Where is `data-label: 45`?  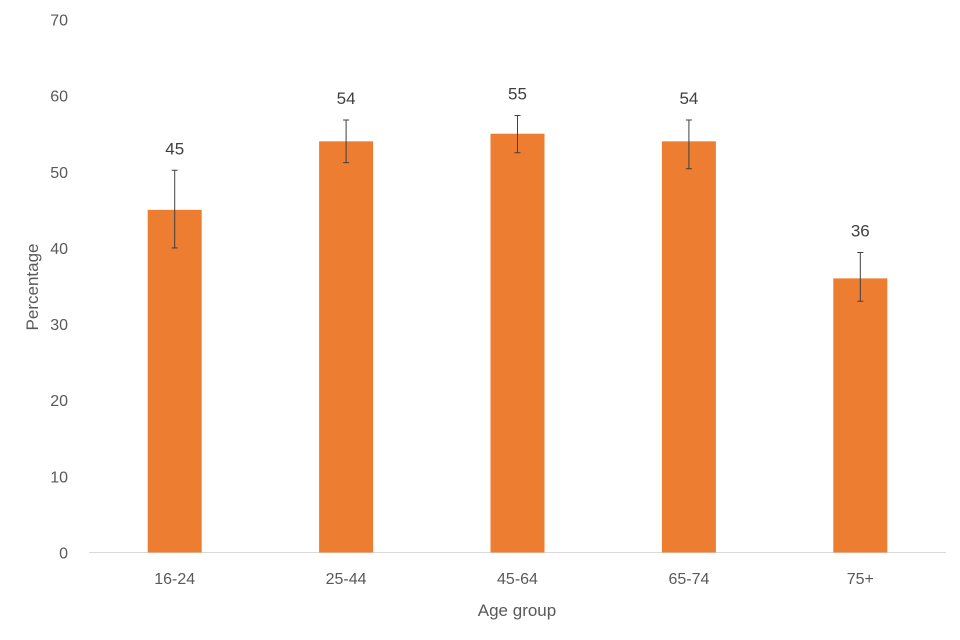 data-label: 45 is located at coordinates (174, 148).